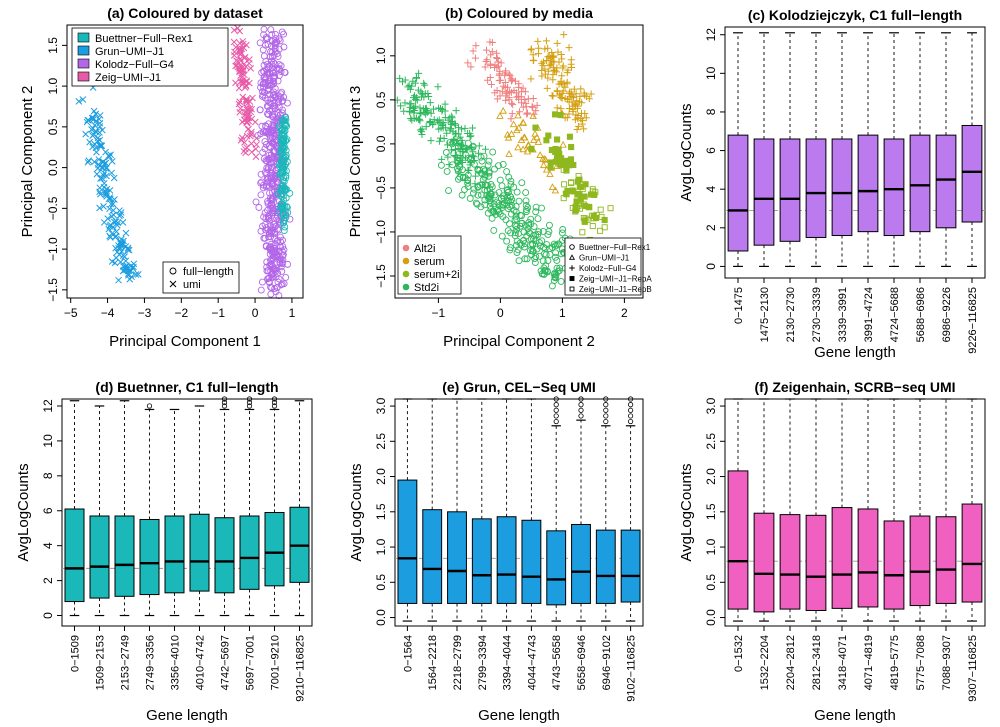 The height and width of the screenshot is (727, 1000). I want to click on x-tick-label: 1, so click(562, 313).